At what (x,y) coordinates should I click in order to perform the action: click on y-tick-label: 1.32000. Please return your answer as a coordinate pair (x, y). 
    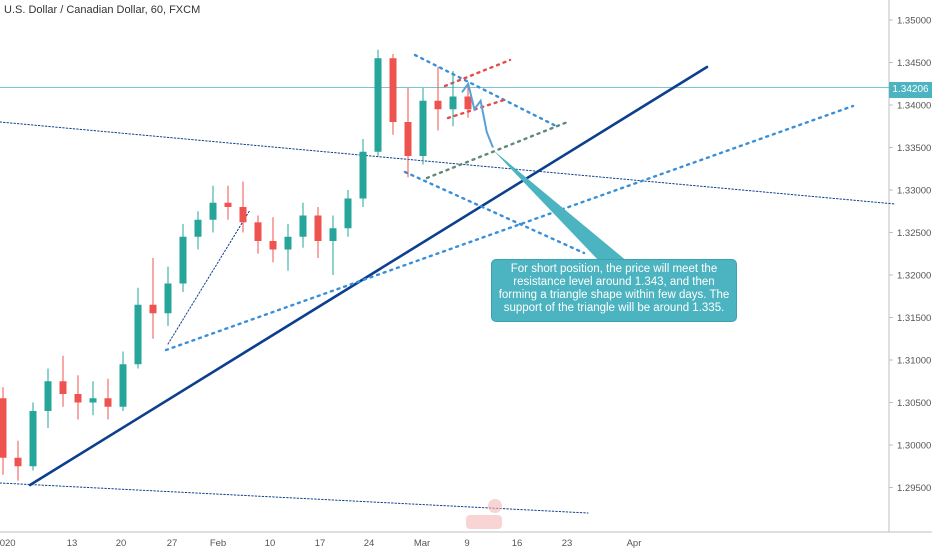
    Looking at the image, I should click on (914, 276).